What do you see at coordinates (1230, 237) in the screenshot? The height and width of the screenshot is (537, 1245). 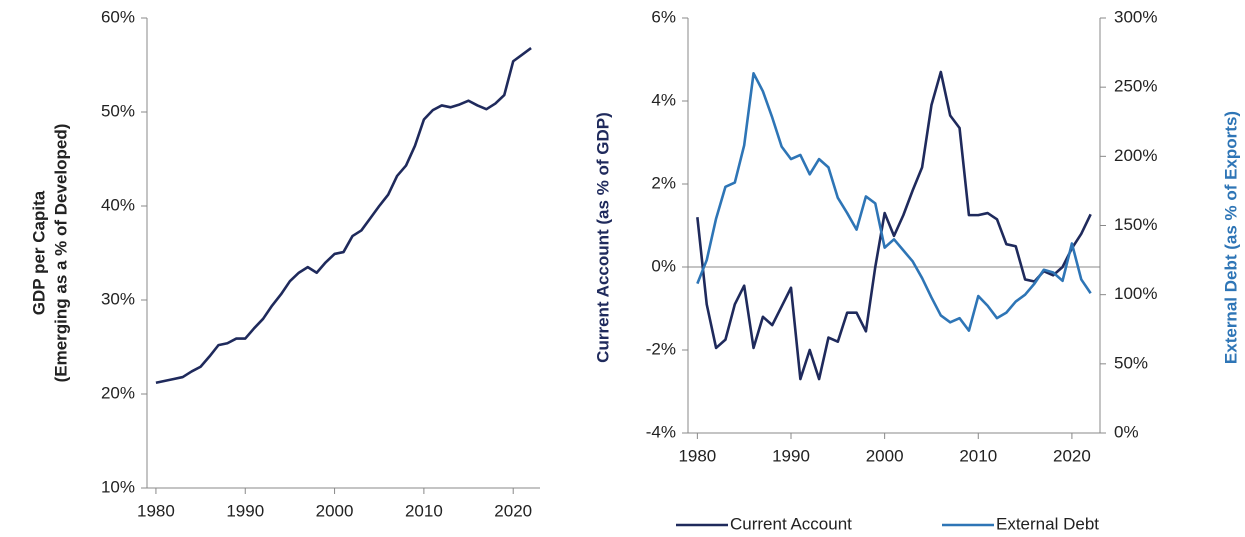 I see `y2-axis-label: External Debt (as % of Exports)` at bounding box center [1230, 237].